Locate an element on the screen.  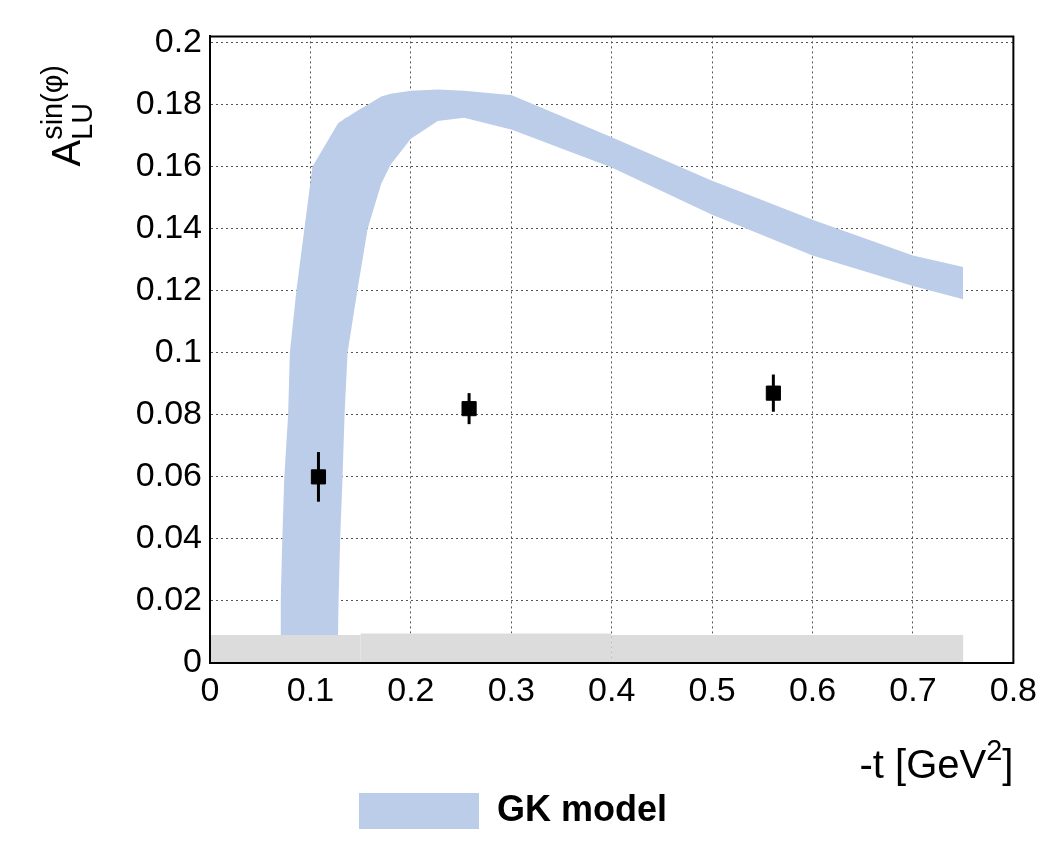
y-tick-label: 0.14 is located at coordinates (168, 226).